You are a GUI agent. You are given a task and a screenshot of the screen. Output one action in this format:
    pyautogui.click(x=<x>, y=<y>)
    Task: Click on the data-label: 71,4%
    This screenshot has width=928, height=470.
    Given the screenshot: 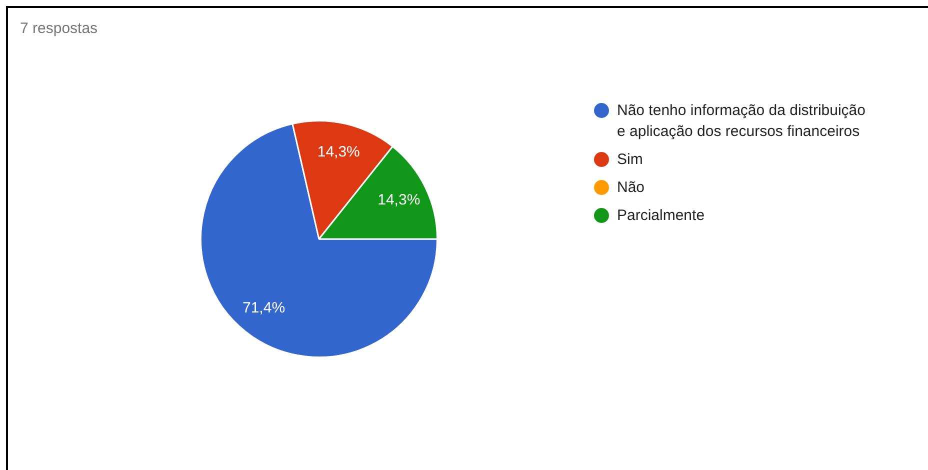 What is the action you would take?
    pyautogui.click(x=264, y=308)
    